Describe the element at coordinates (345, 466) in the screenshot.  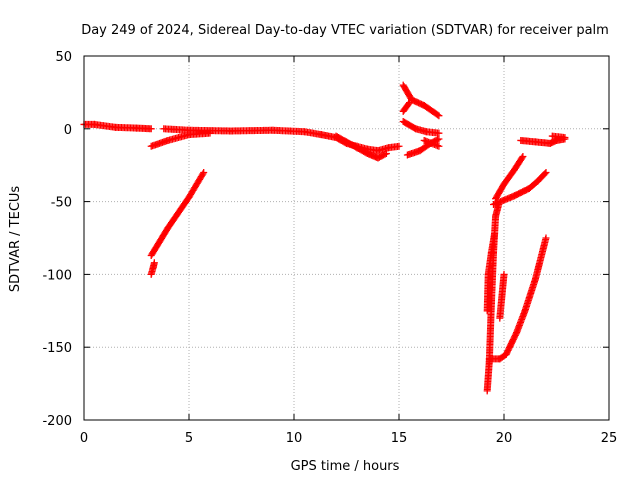
I see `x-axis-label: GPS time / hours` at that location.